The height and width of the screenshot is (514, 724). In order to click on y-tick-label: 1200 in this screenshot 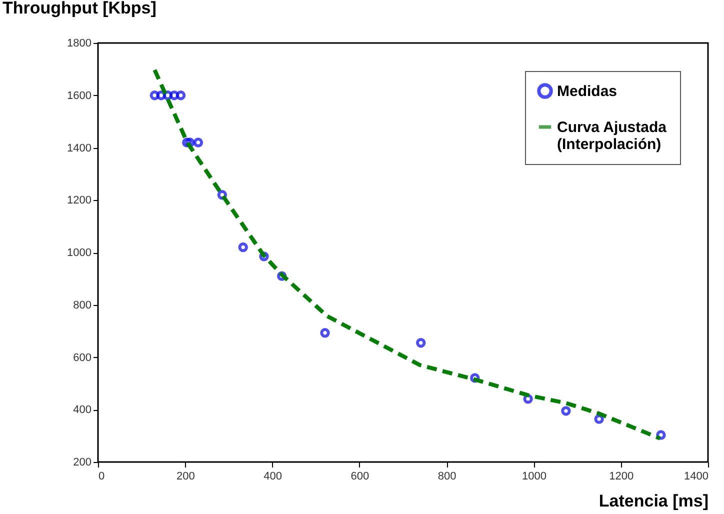, I will do `click(79, 200)`.